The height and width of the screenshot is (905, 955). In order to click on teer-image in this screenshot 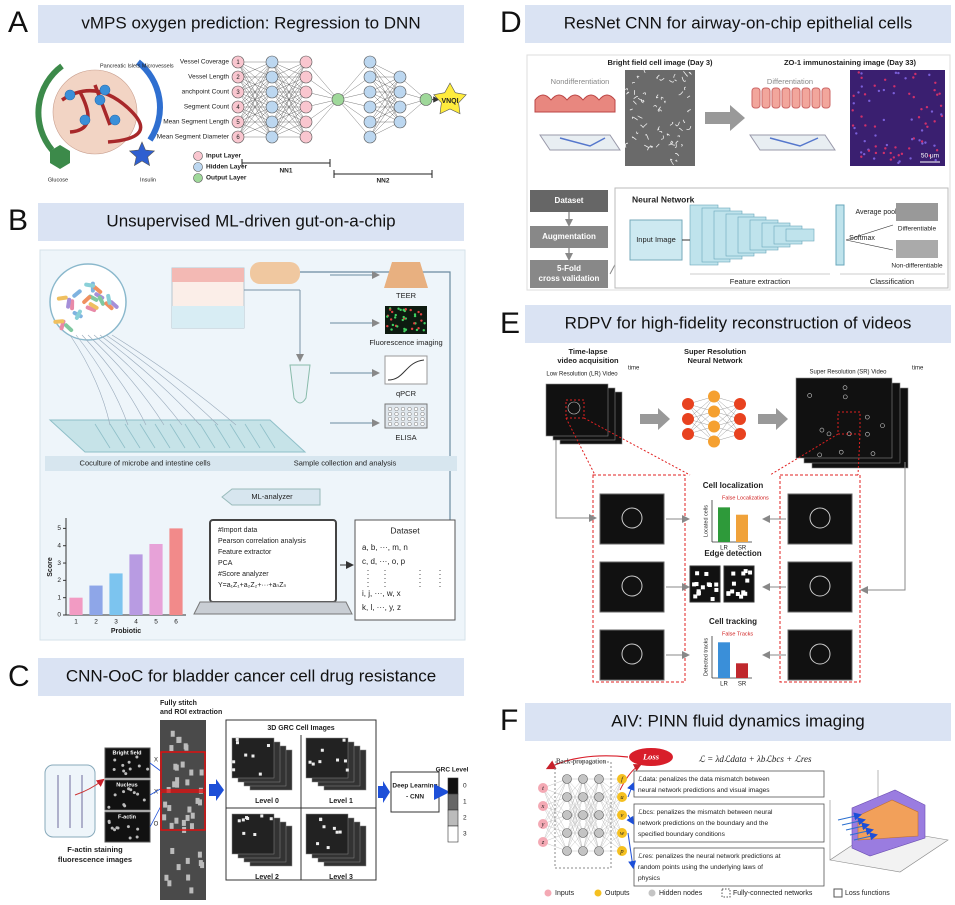, I will do `click(406, 275)`.